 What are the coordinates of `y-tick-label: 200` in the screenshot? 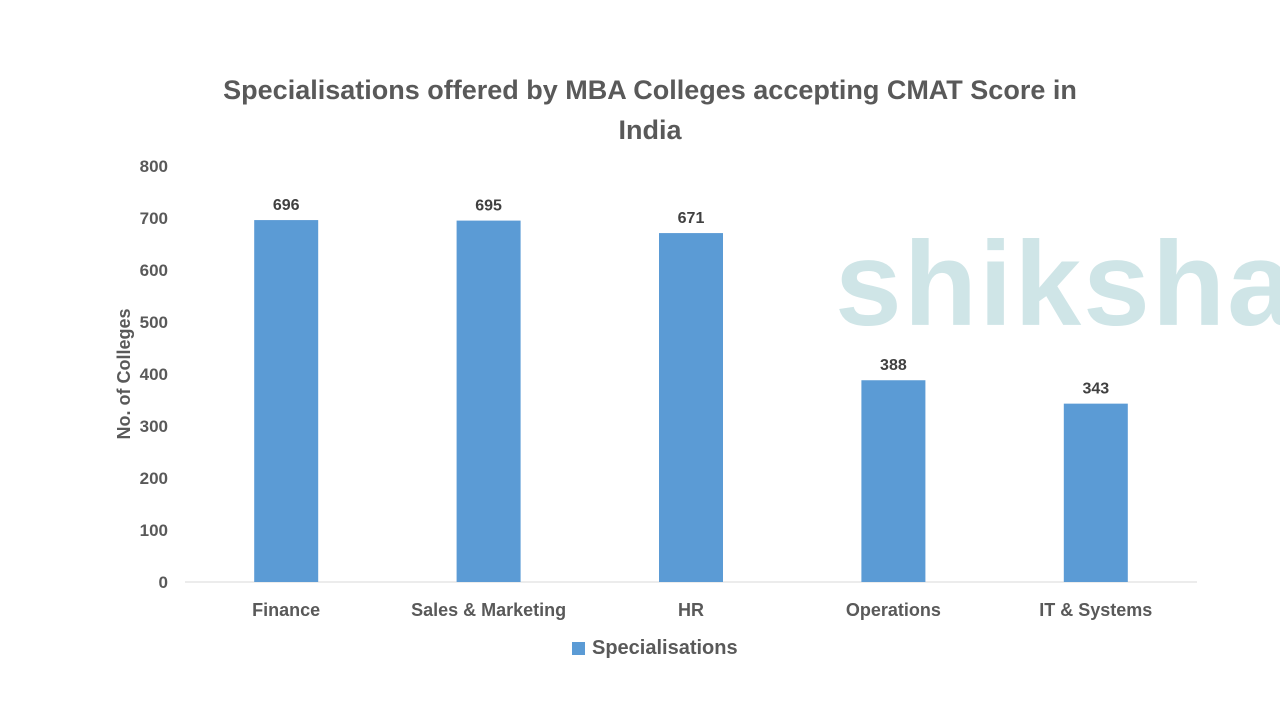 It's located at (154, 478).